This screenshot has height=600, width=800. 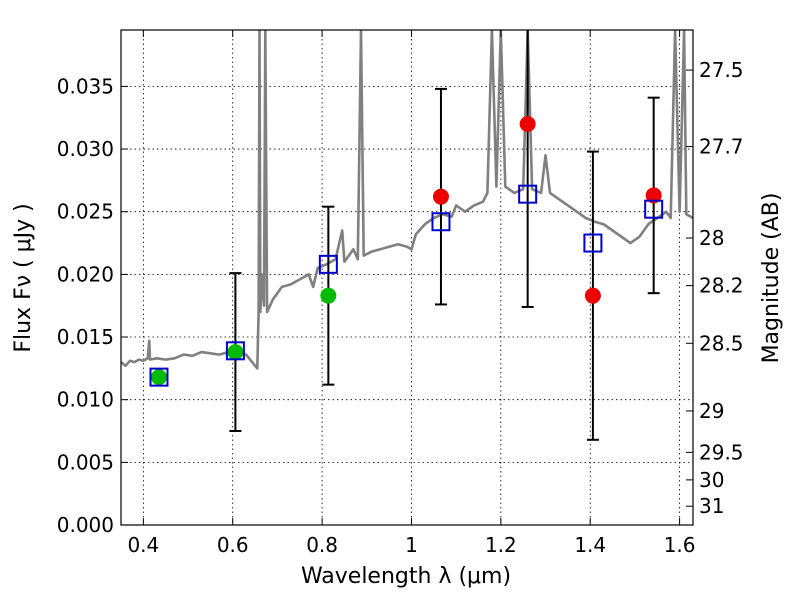 I want to click on y2-tick-label: 28, so click(x=711, y=238).